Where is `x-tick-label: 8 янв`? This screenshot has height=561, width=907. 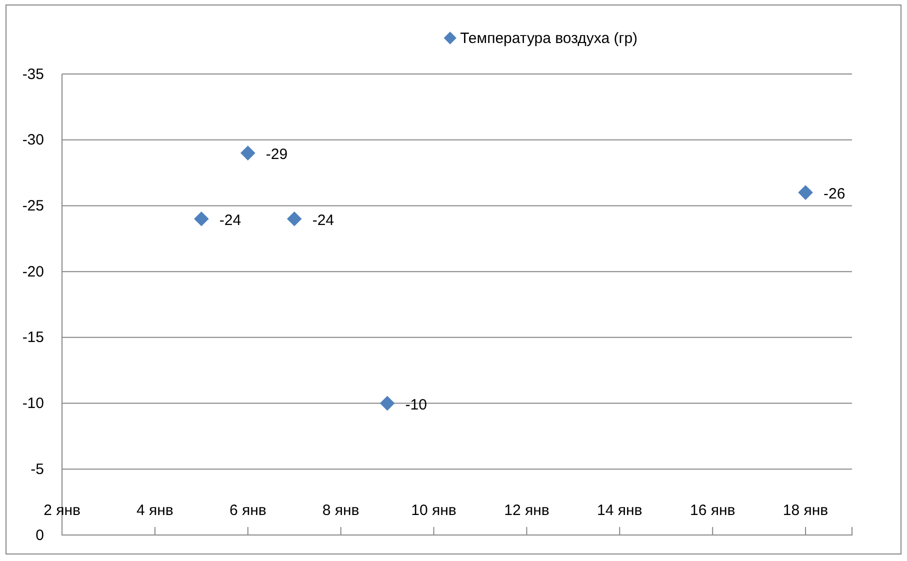
x-tick-label: 8 янв is located at coordinates (341, 510).